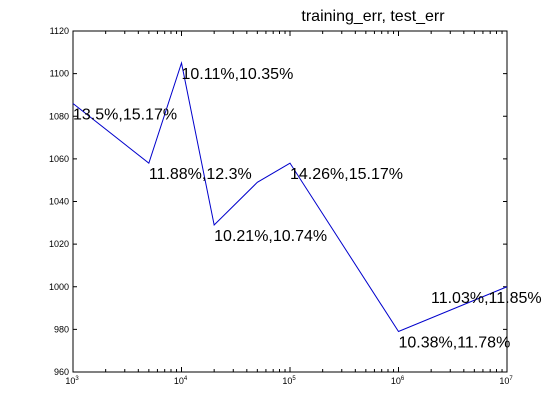  What do you see at coordinates (59, 31) in the screenshot?
I see `y-tick-label: 1120` at bounding box center [59, 31].